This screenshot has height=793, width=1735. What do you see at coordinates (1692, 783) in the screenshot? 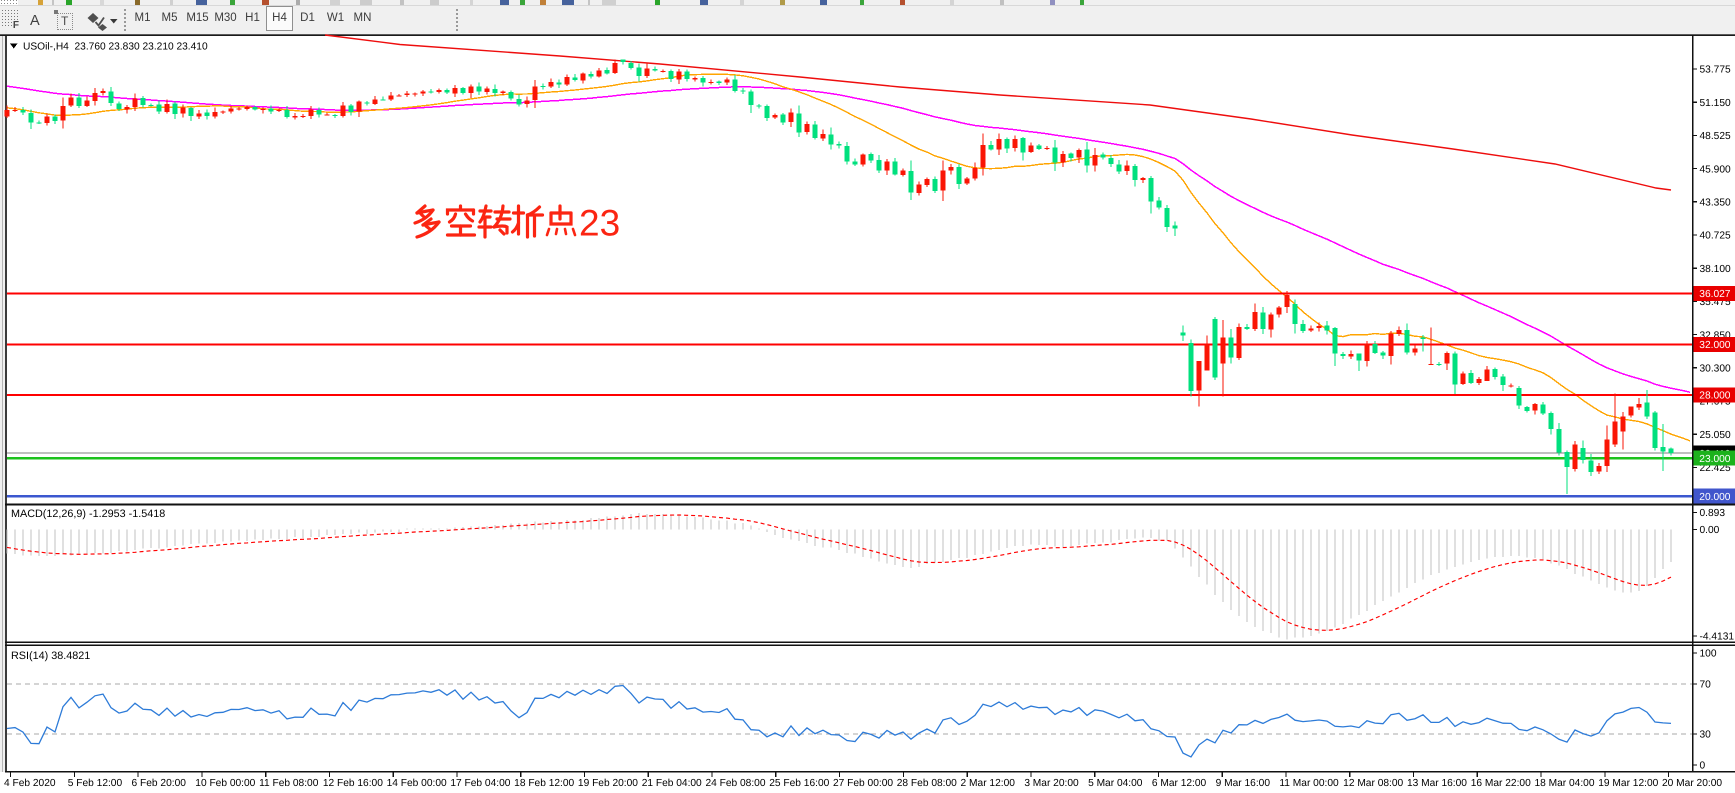
I see `svg-text: 20 Mar 20:00` at bounding box center [1692, 783].